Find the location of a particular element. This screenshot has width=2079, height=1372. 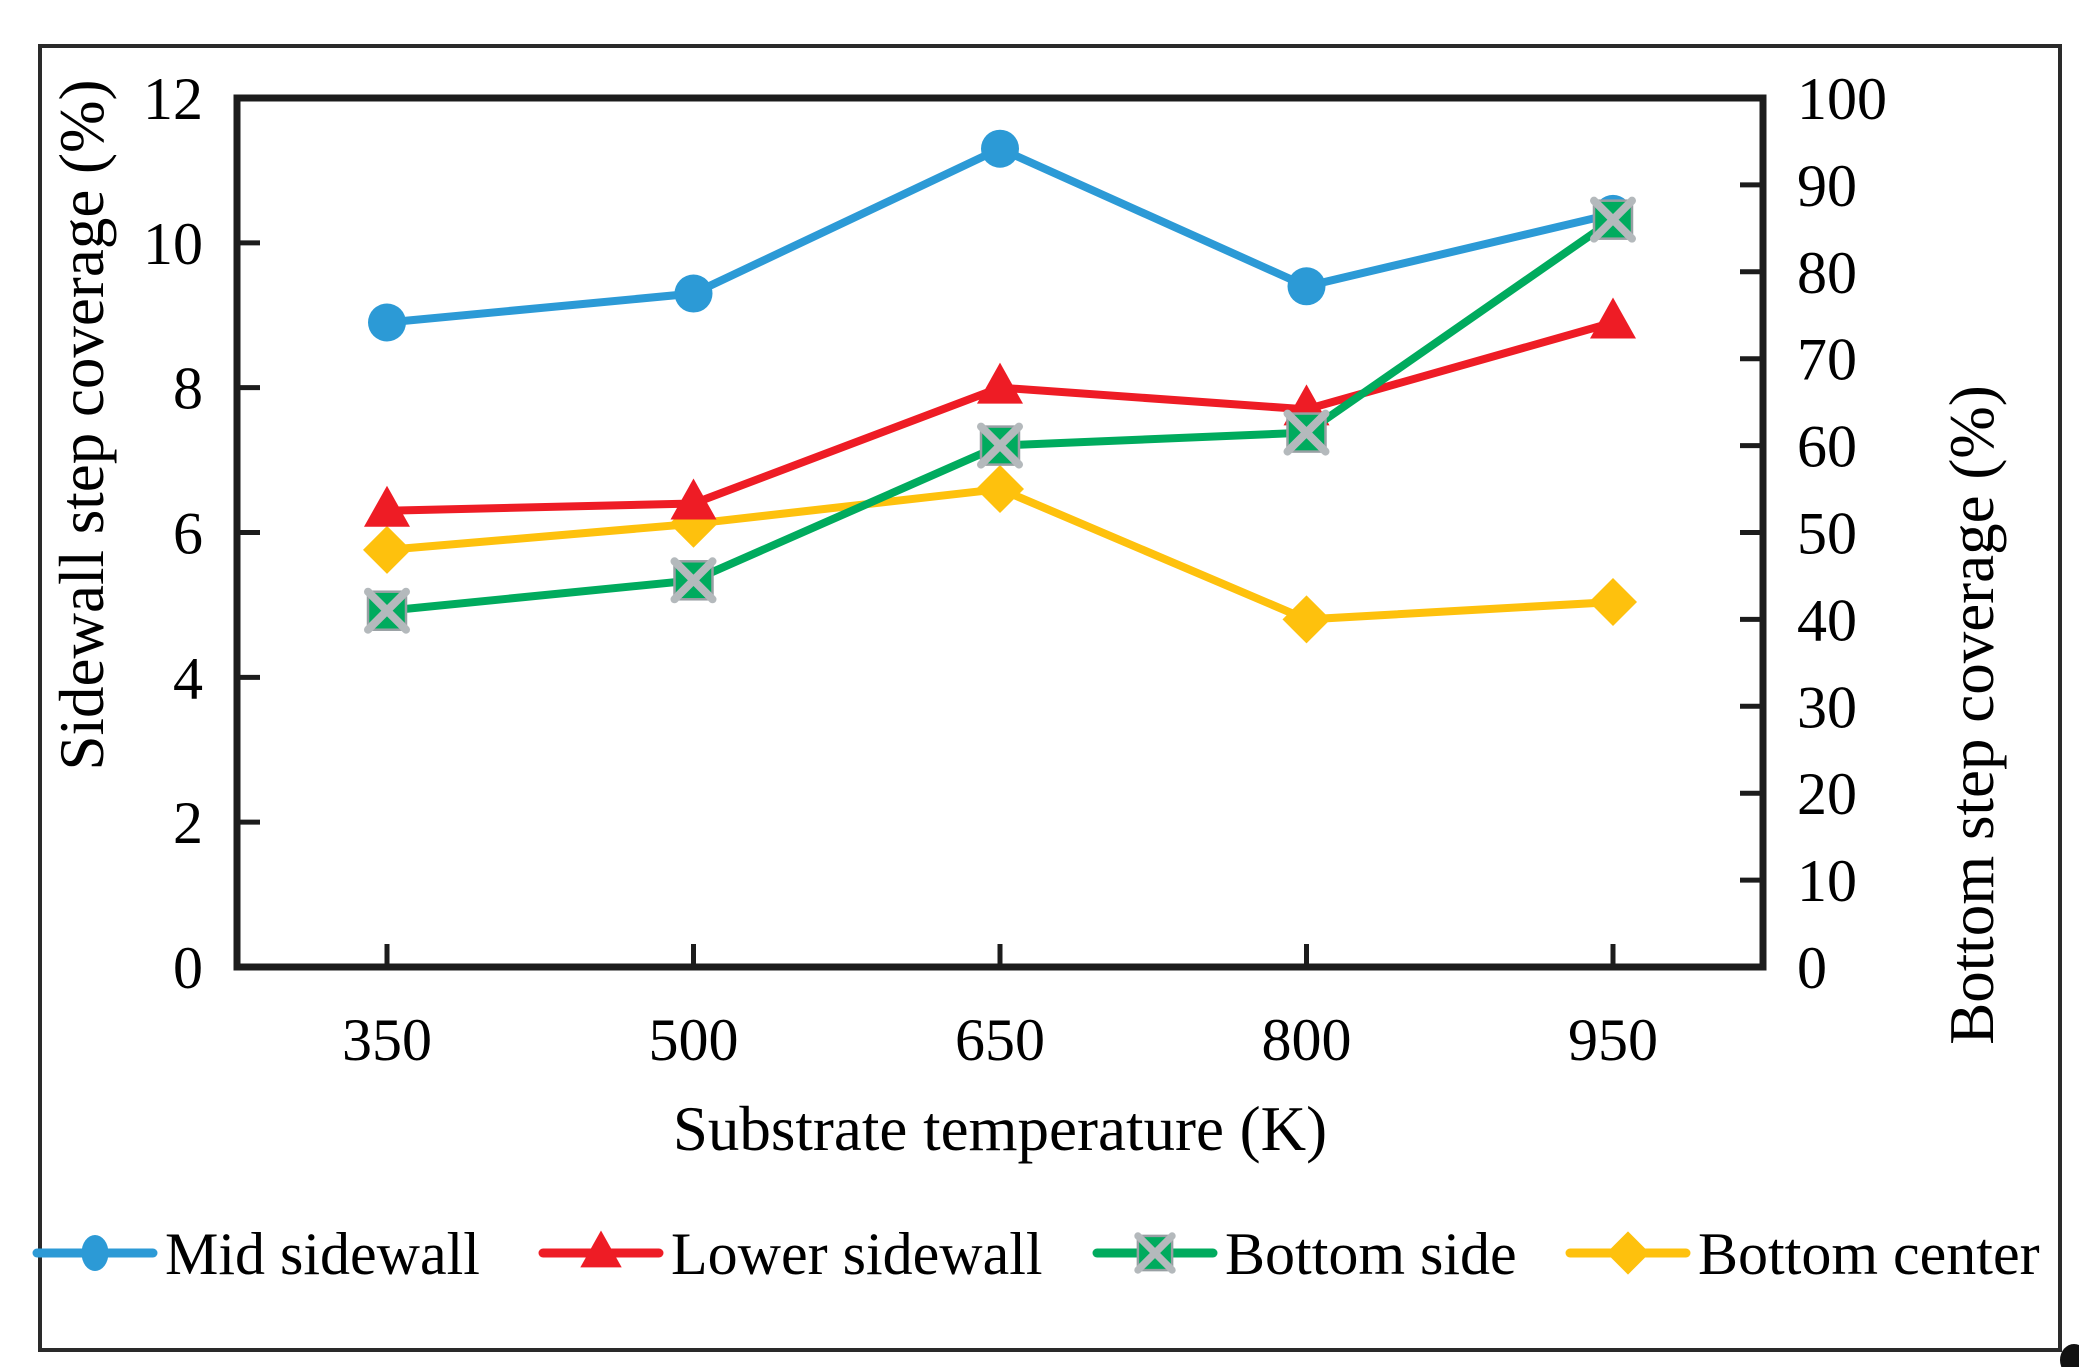

legend-item-mid-sidewall: Mid sidewall is located at coordinates (256, 1254).